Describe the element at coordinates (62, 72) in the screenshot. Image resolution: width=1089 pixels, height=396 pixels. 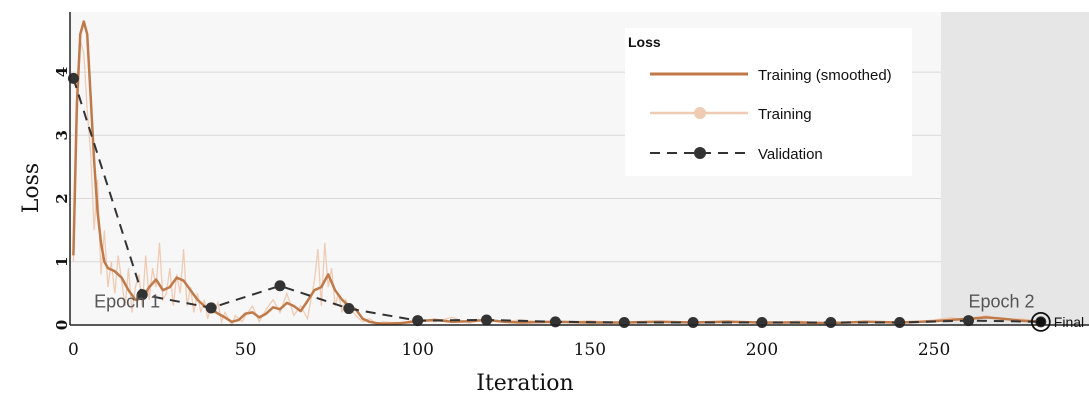
I see `y-tick-label: 4` at that location.